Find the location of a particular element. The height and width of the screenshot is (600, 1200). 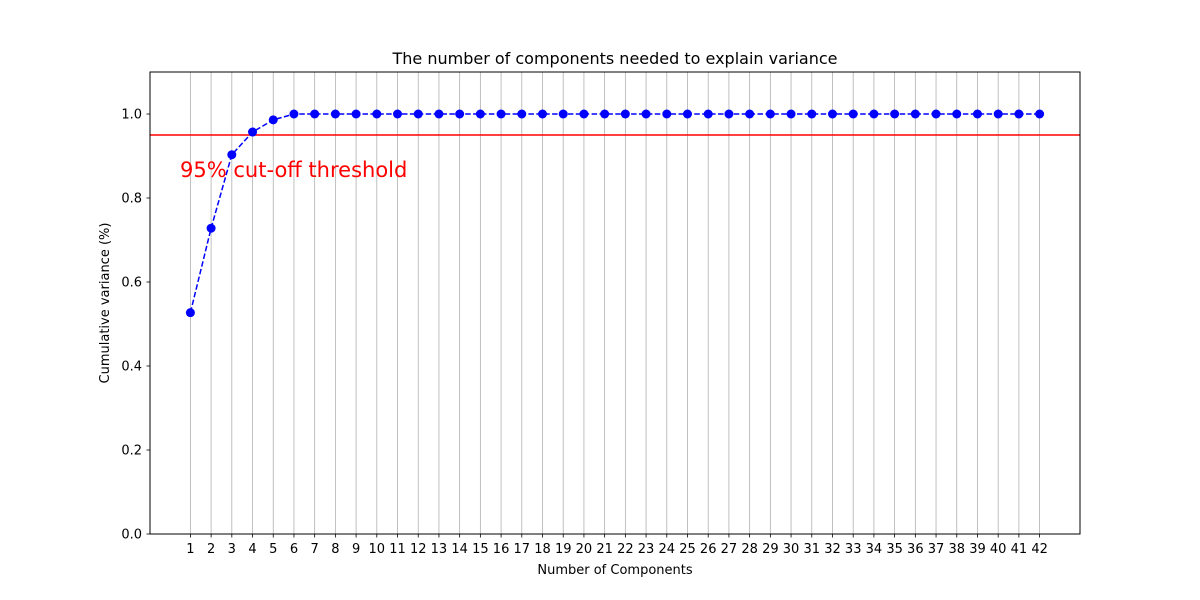

x-tick-label: 25 is located at coordinates (687, 549).